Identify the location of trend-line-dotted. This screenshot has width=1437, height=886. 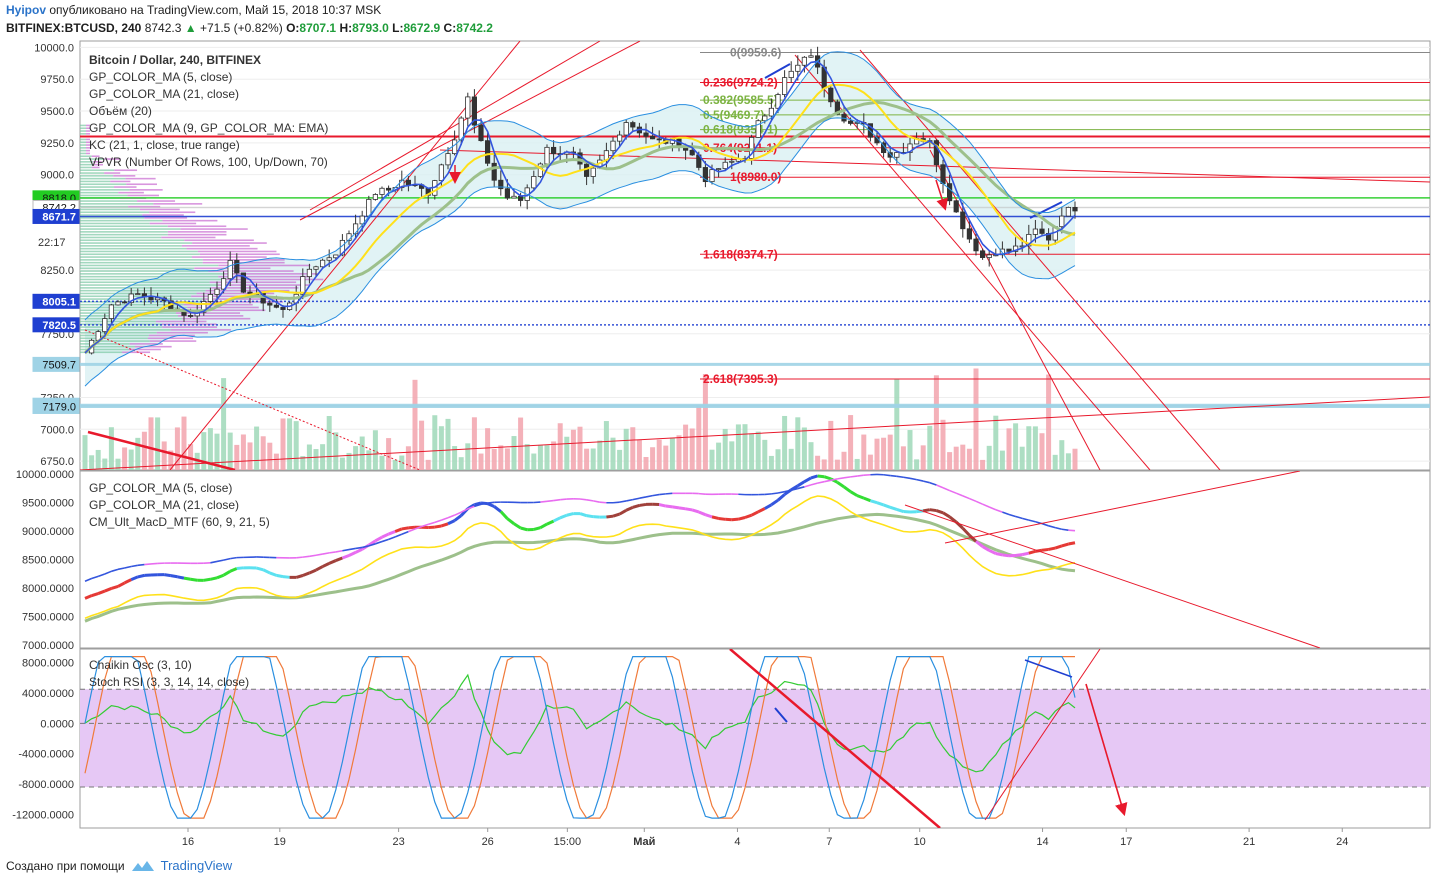
(252, 399).